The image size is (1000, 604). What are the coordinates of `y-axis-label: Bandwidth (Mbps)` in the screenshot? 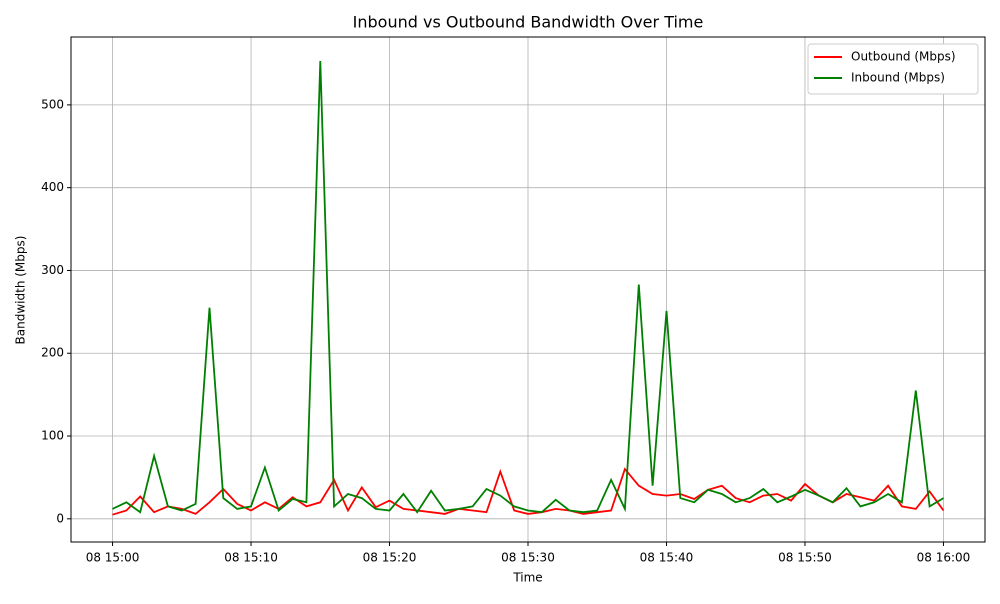 It's located at (21, 290).